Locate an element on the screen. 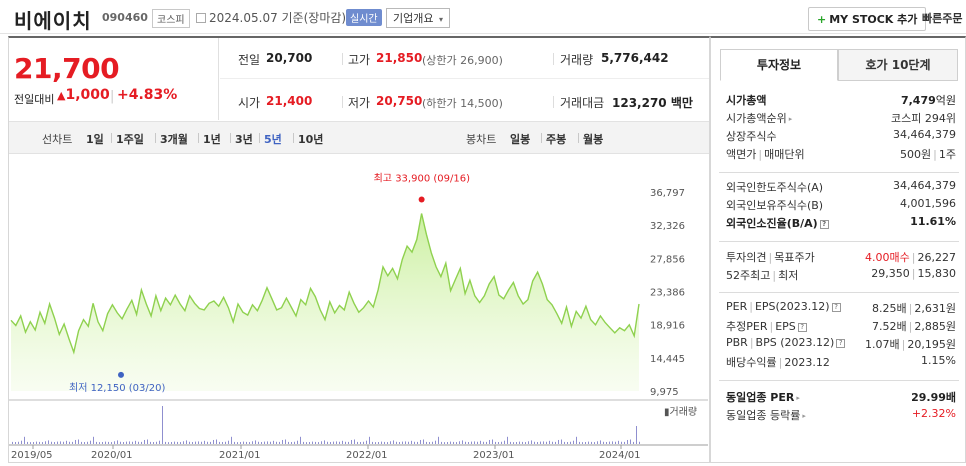  candle-tab: 월봉 is located at coordinates (593, 139).